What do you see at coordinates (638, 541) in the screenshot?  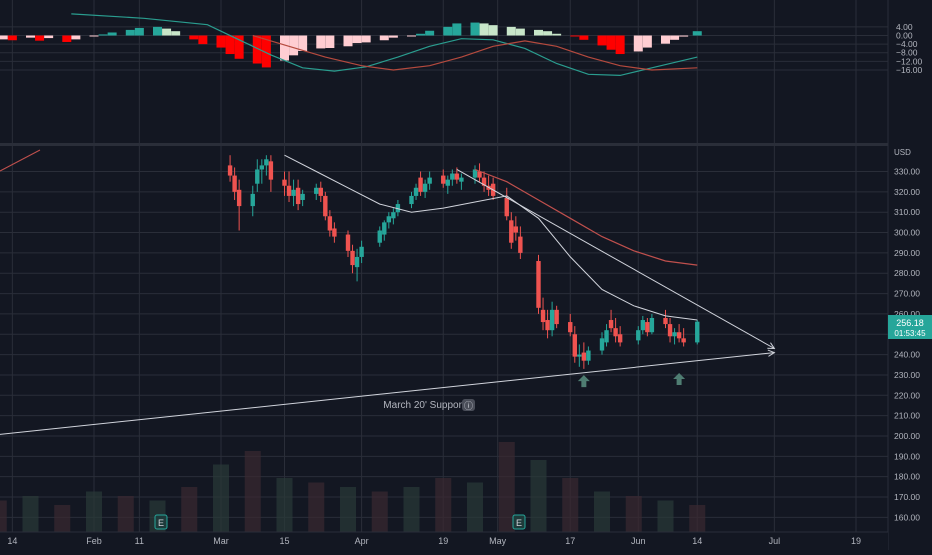 I see `time-tick-label: Jun` at bounding box center [638, 541].